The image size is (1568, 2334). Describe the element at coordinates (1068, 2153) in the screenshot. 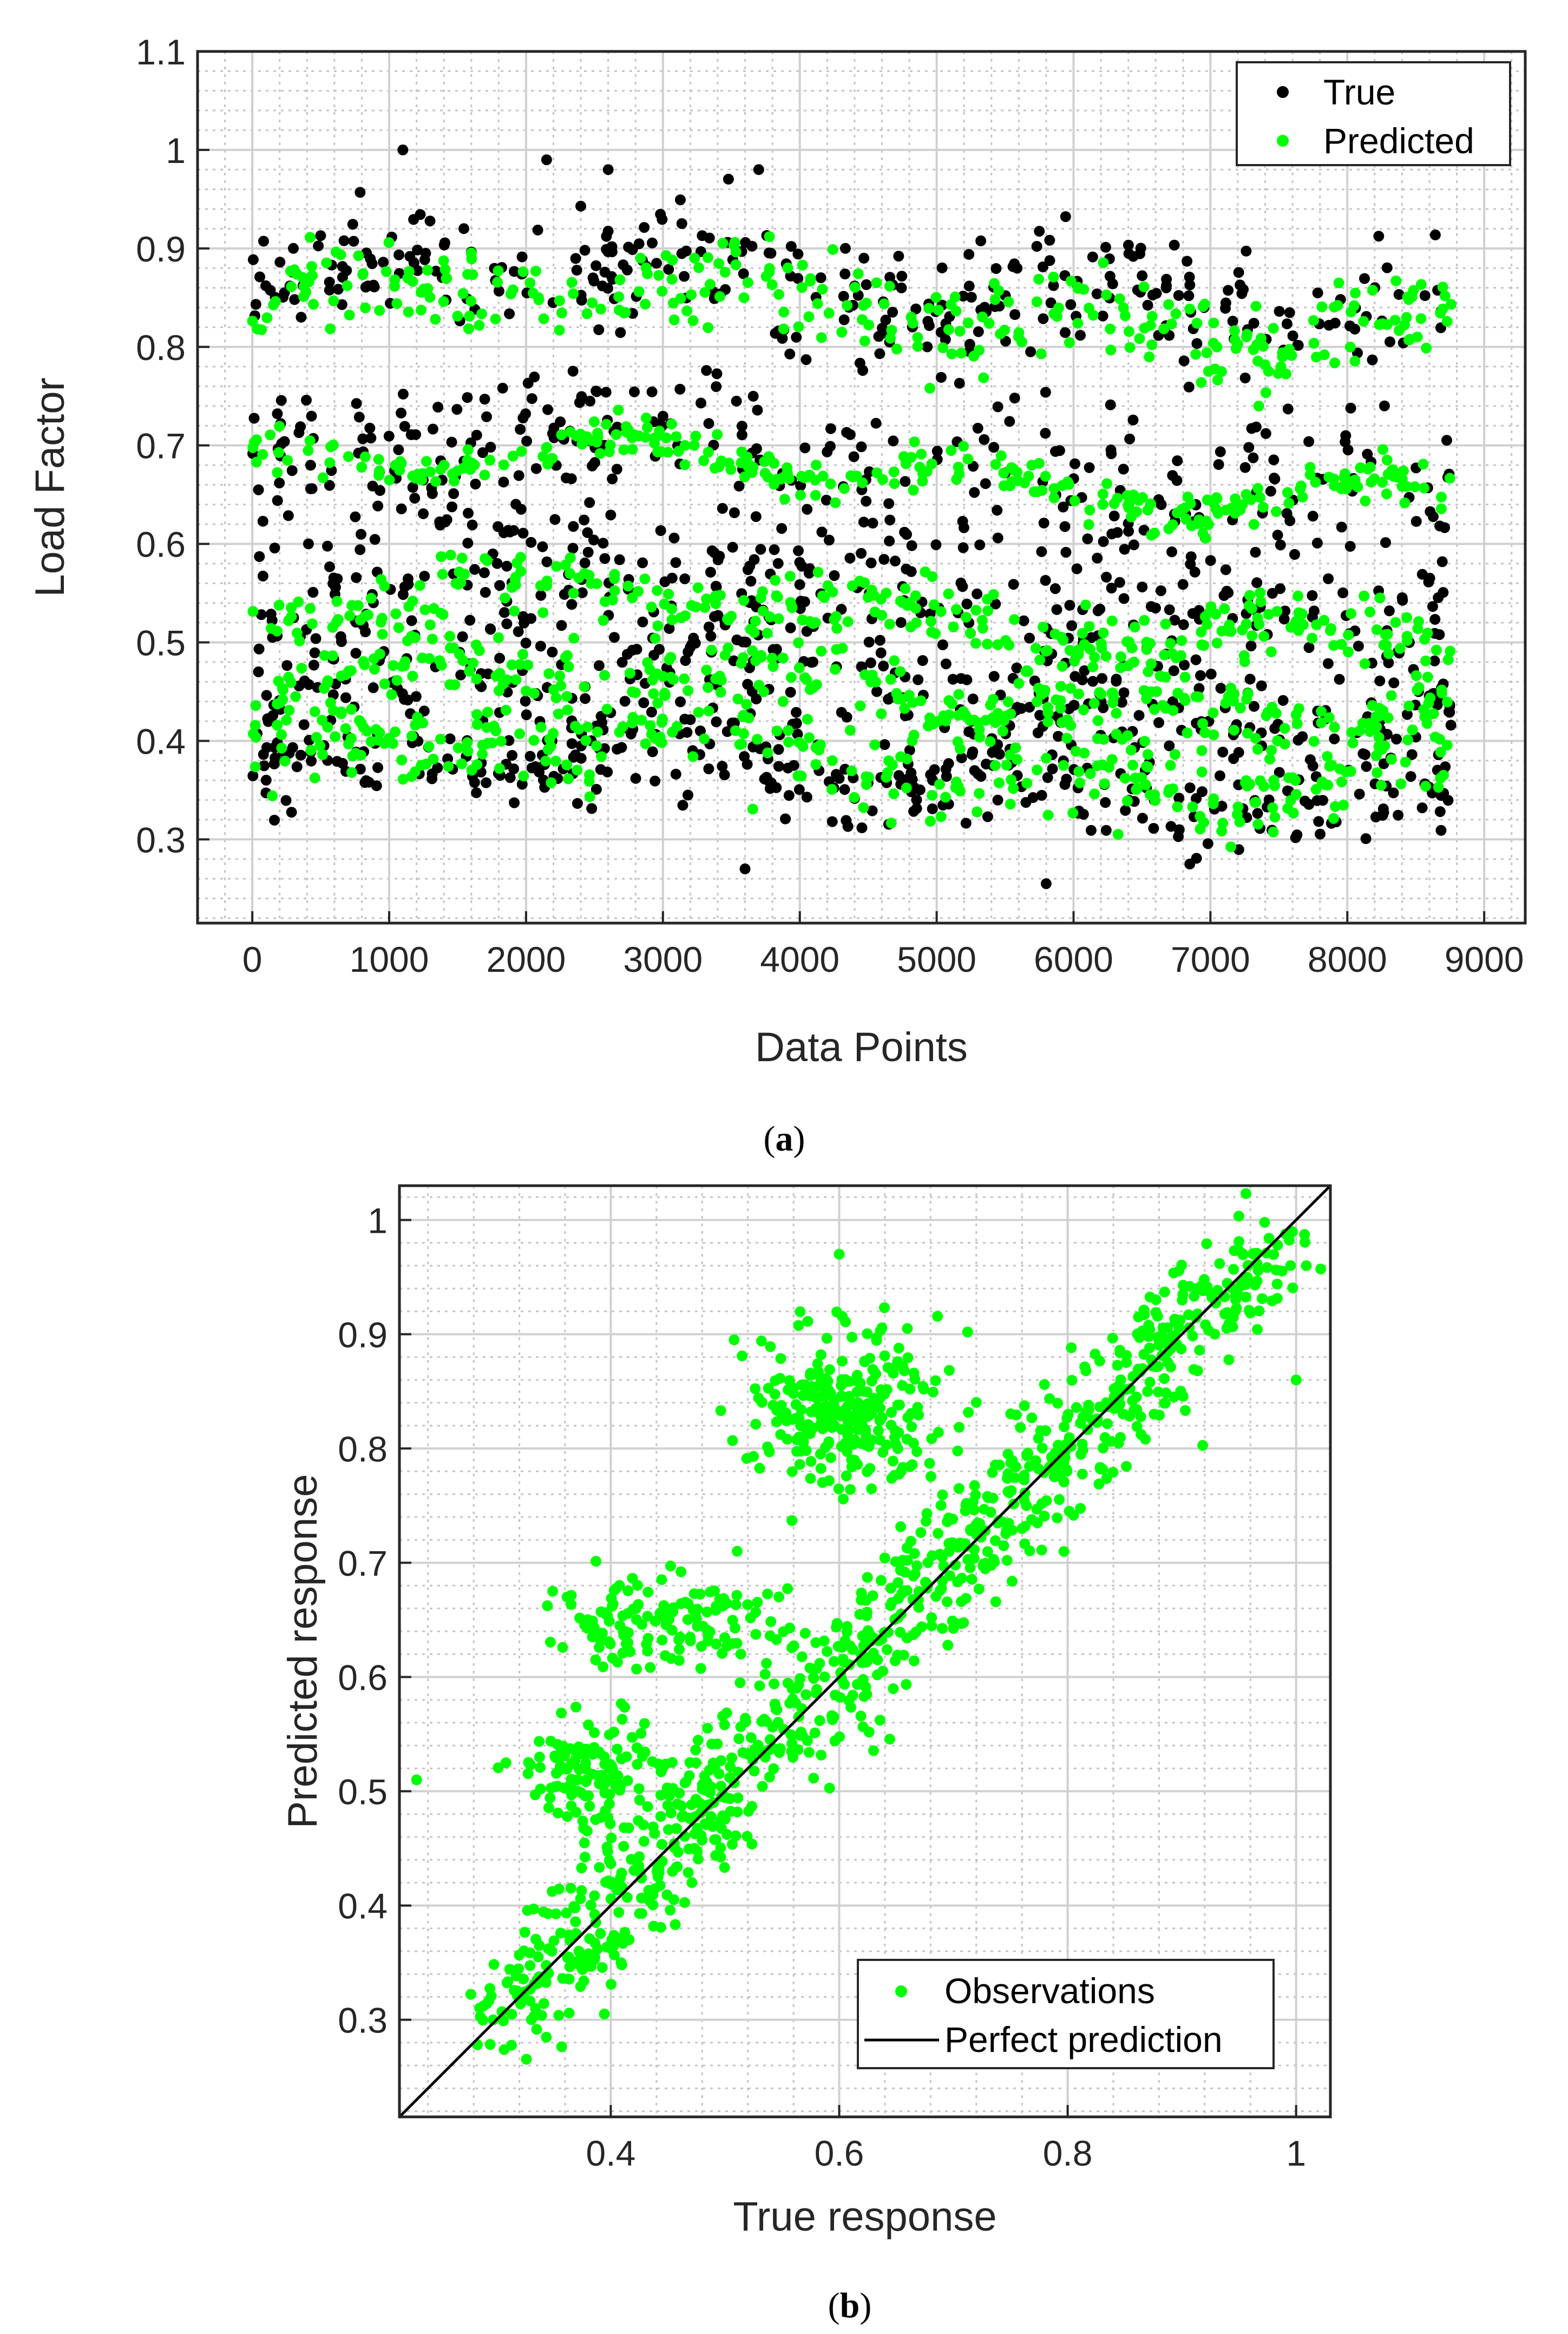

I see `x-tick-label: 0.8` at that location.